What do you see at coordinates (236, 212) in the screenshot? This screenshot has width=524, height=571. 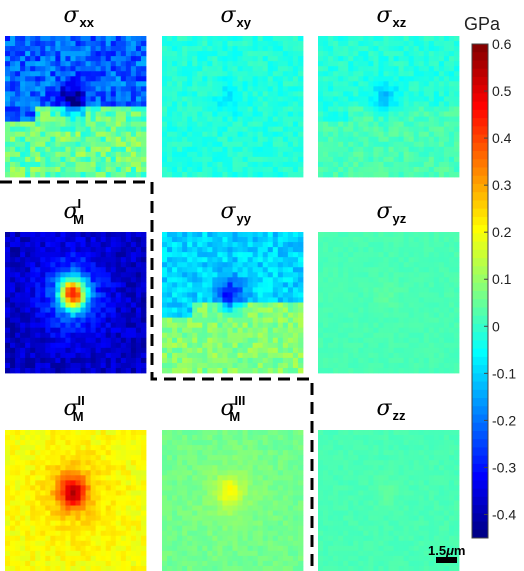 I see `panel-title: σyy` at bounding box center [236, 212].